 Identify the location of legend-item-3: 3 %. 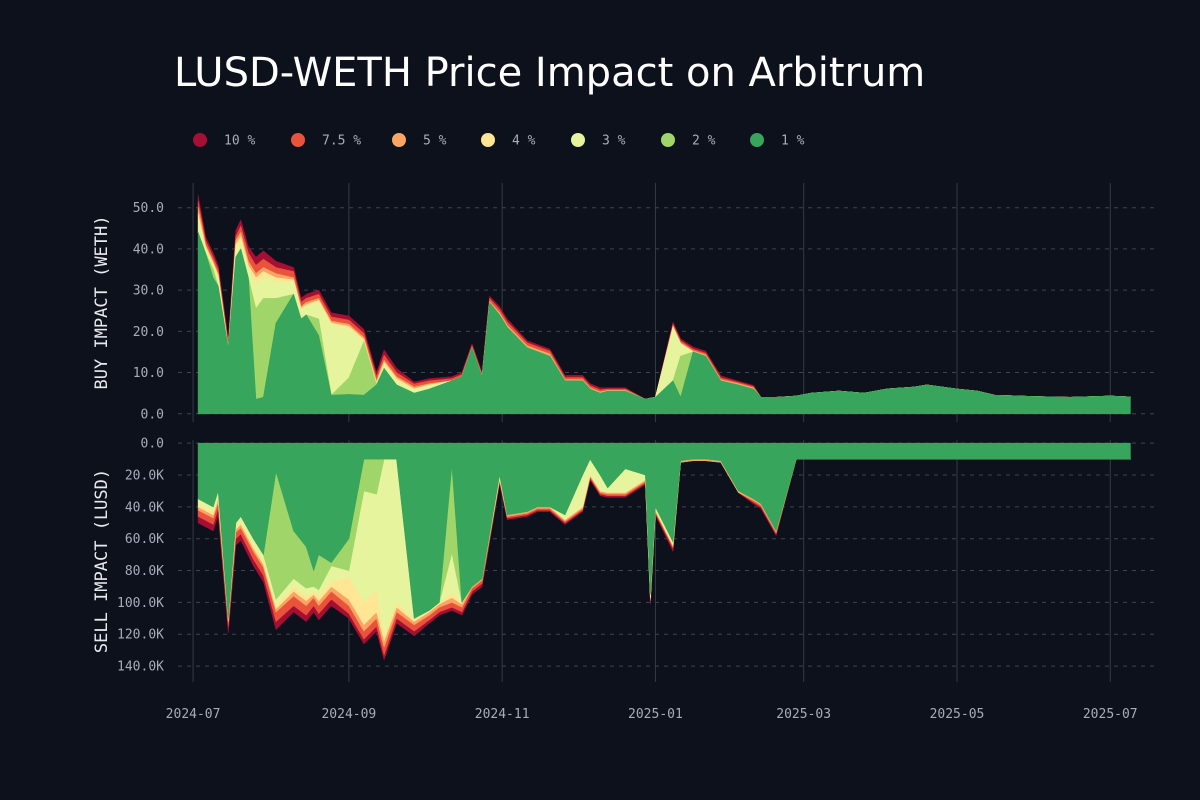
(598, 141).